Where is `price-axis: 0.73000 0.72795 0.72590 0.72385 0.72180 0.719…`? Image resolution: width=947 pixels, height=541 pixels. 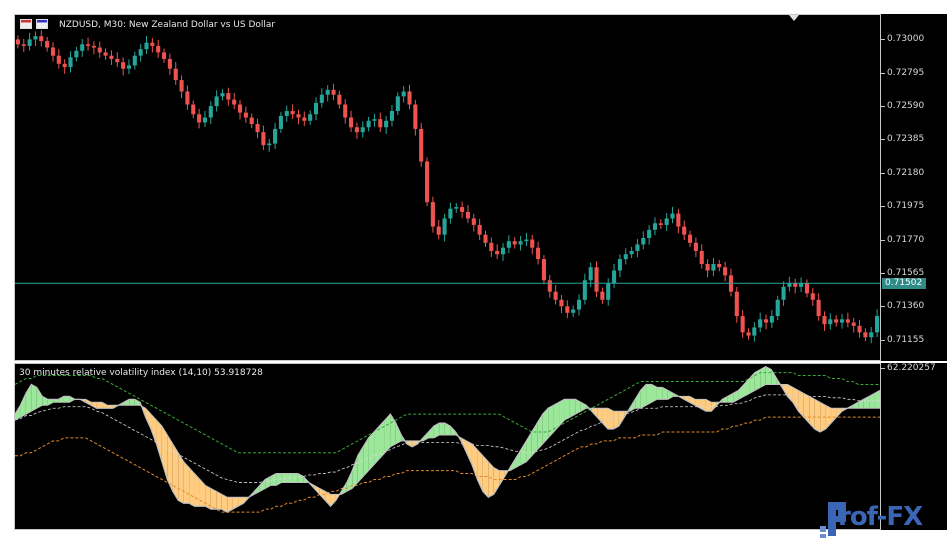 price-axis: 0.73000 0.72795 0.72590 0.72385 0.72180 0.719… is located at coordinates (914, 187).